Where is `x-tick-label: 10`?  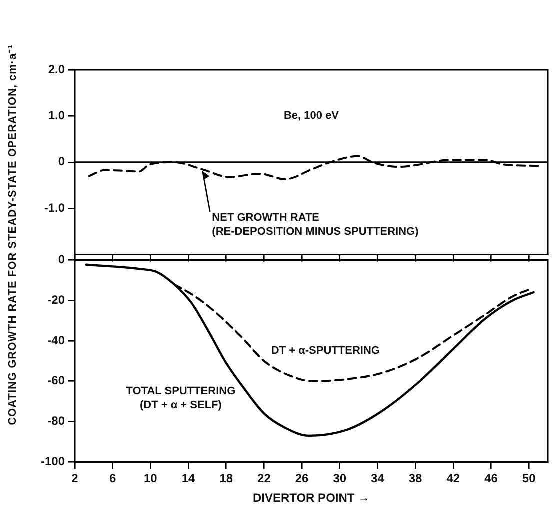 x-tick-label: 10 is located at coordinates (151, 479).